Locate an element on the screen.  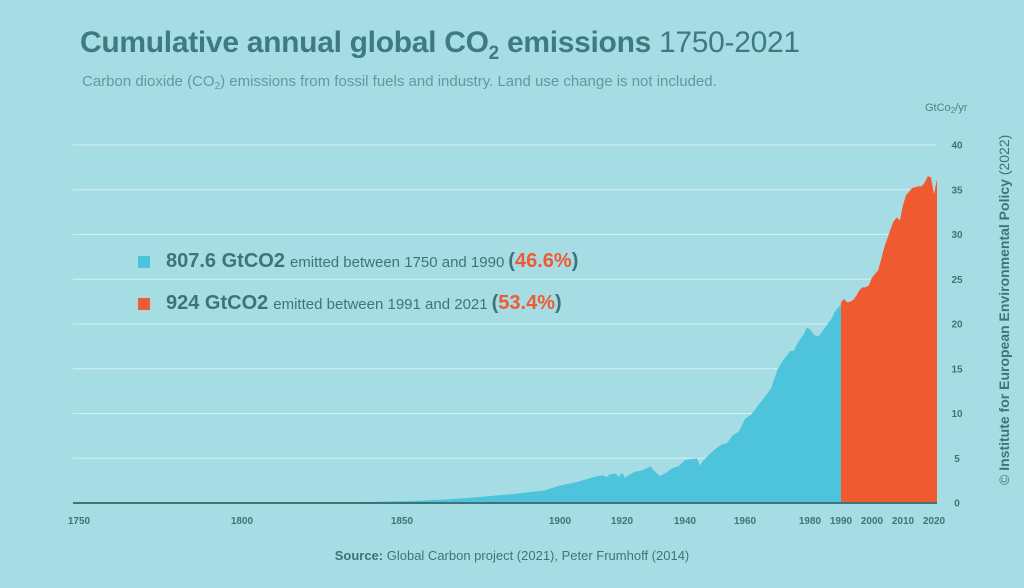
y-axis-unit: GtCo2/yr is located at coordinates (946, 108).